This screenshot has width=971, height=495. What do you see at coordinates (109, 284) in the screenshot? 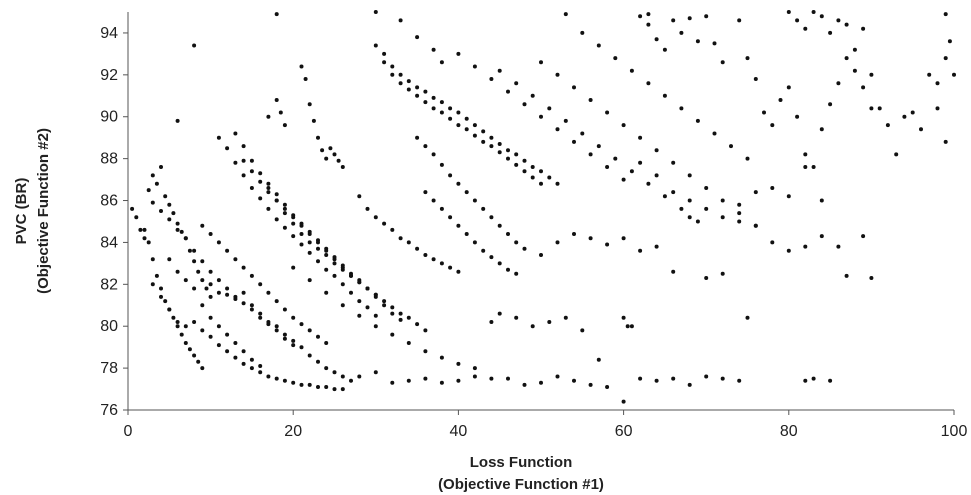
I see `y-tick-label: 82` at bounding box center [109, 284].